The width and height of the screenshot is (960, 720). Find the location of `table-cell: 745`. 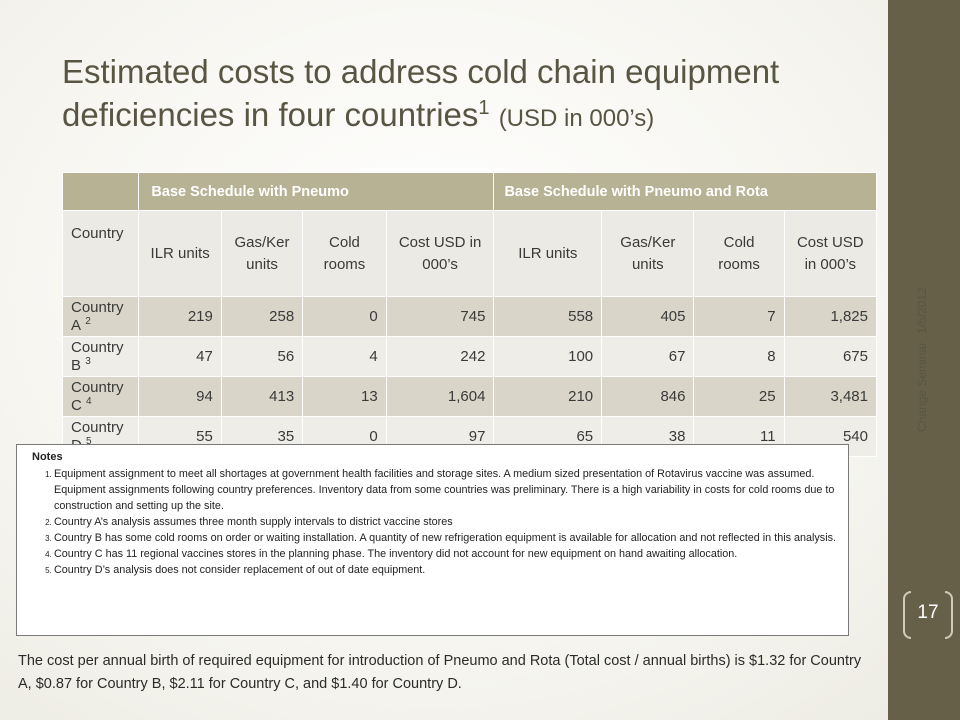

table-cell: 745 is located at coordinates (440, 316).